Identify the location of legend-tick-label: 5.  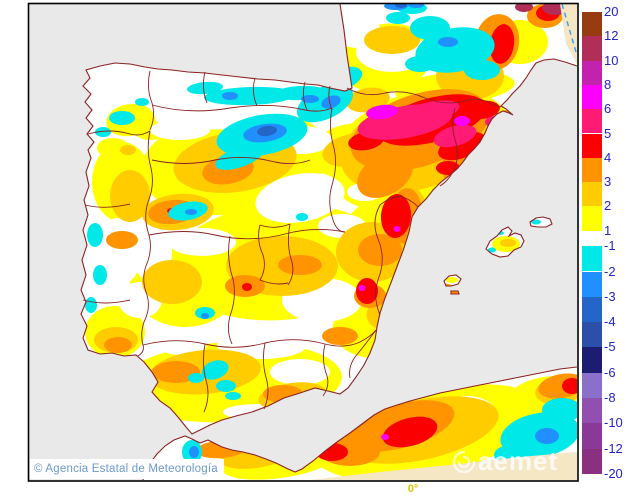
(608, 133).